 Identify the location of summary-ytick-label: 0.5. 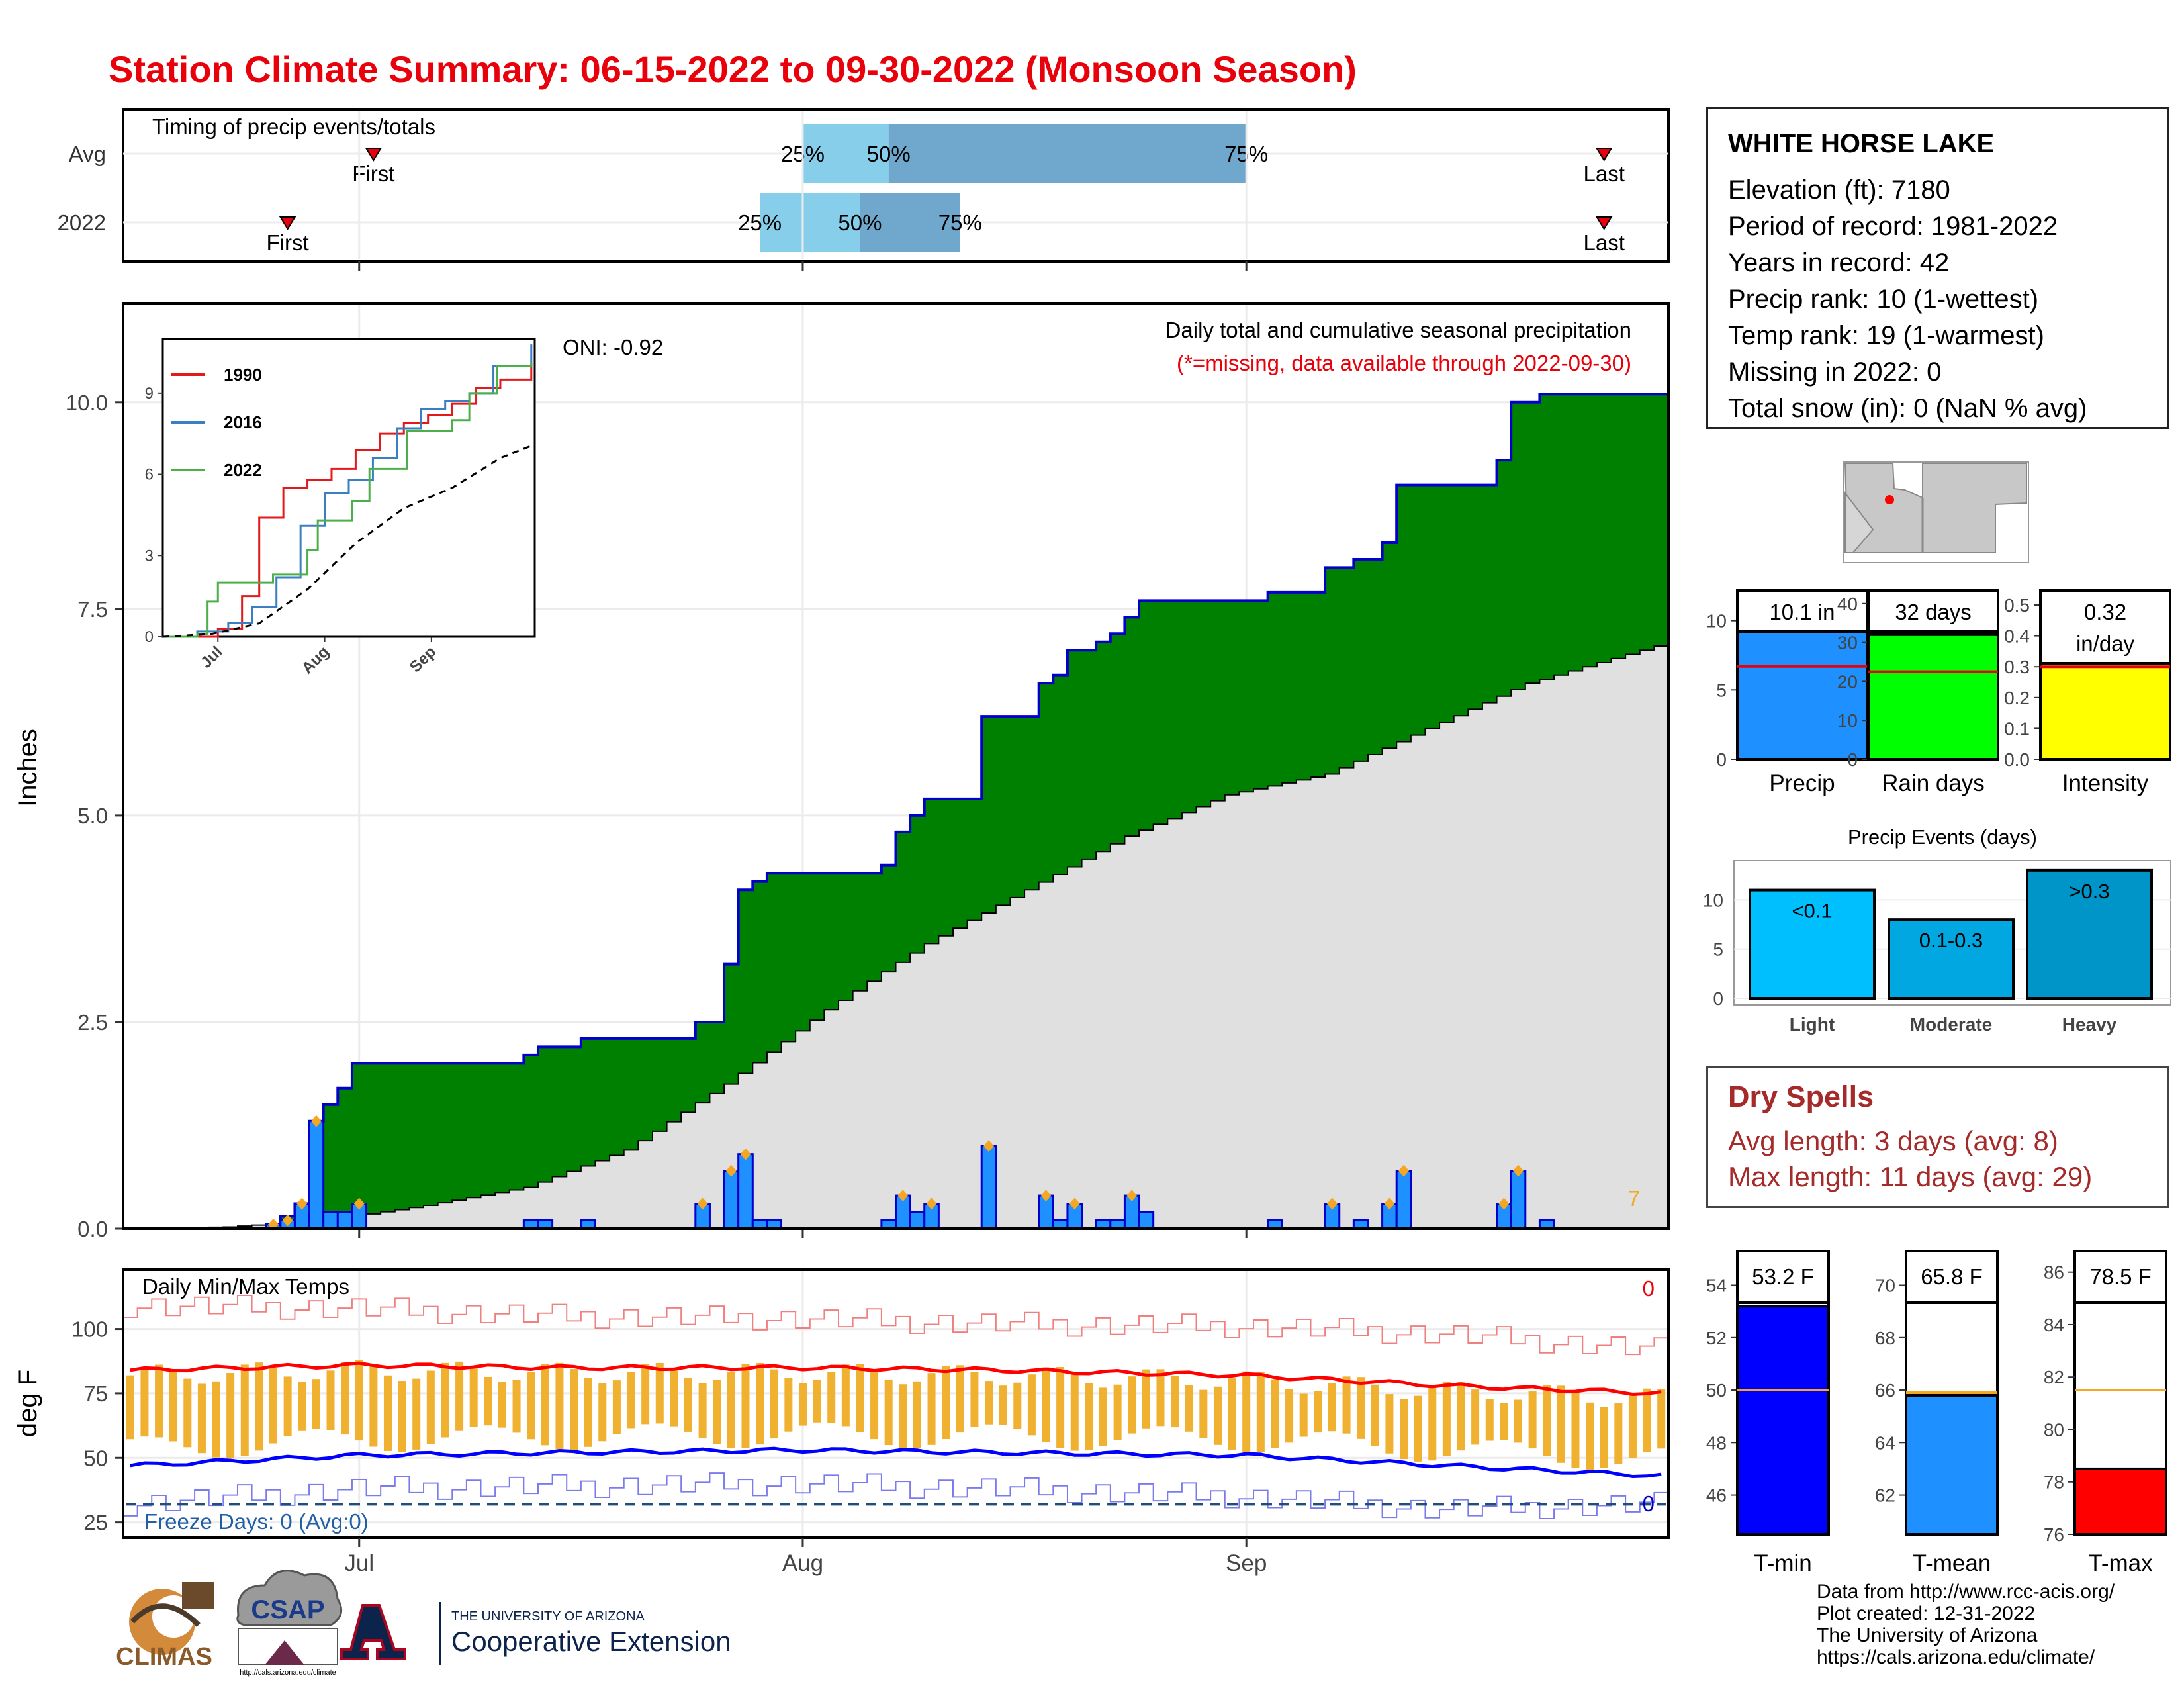
(2017, 605).